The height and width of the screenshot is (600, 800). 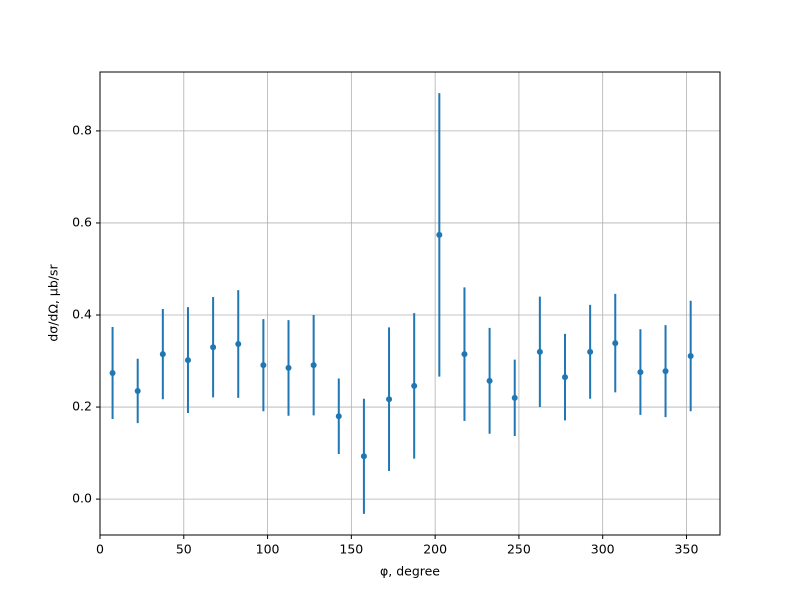 I want to click on x-tick-label: 150, so click(x=351, y=549).